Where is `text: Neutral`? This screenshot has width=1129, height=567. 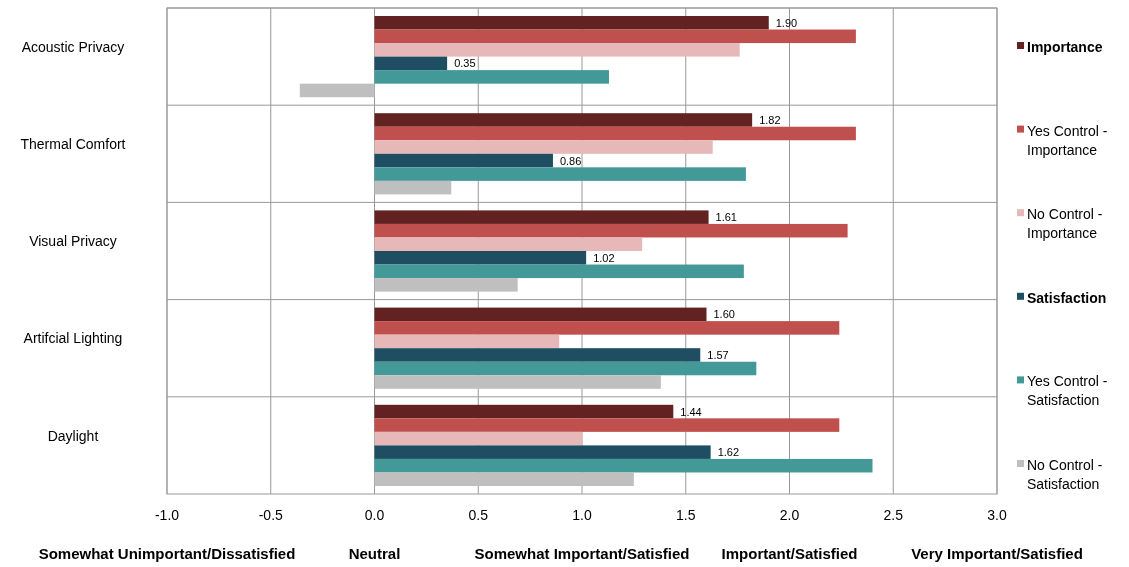
text: Neutral is located at coordinates (374, 553).